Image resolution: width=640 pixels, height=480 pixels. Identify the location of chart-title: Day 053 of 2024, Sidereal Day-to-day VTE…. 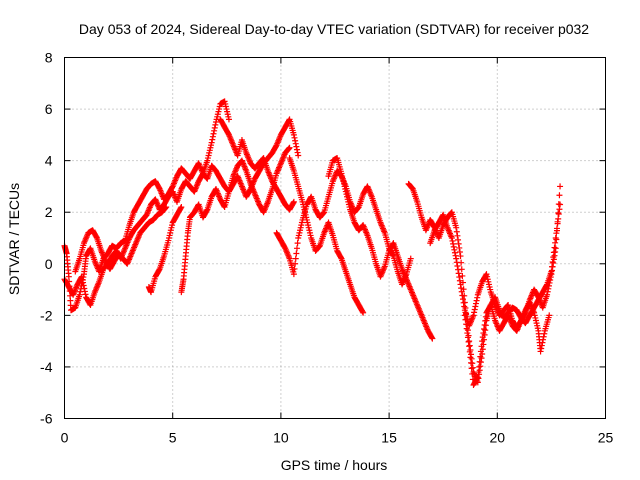
(334, 29).